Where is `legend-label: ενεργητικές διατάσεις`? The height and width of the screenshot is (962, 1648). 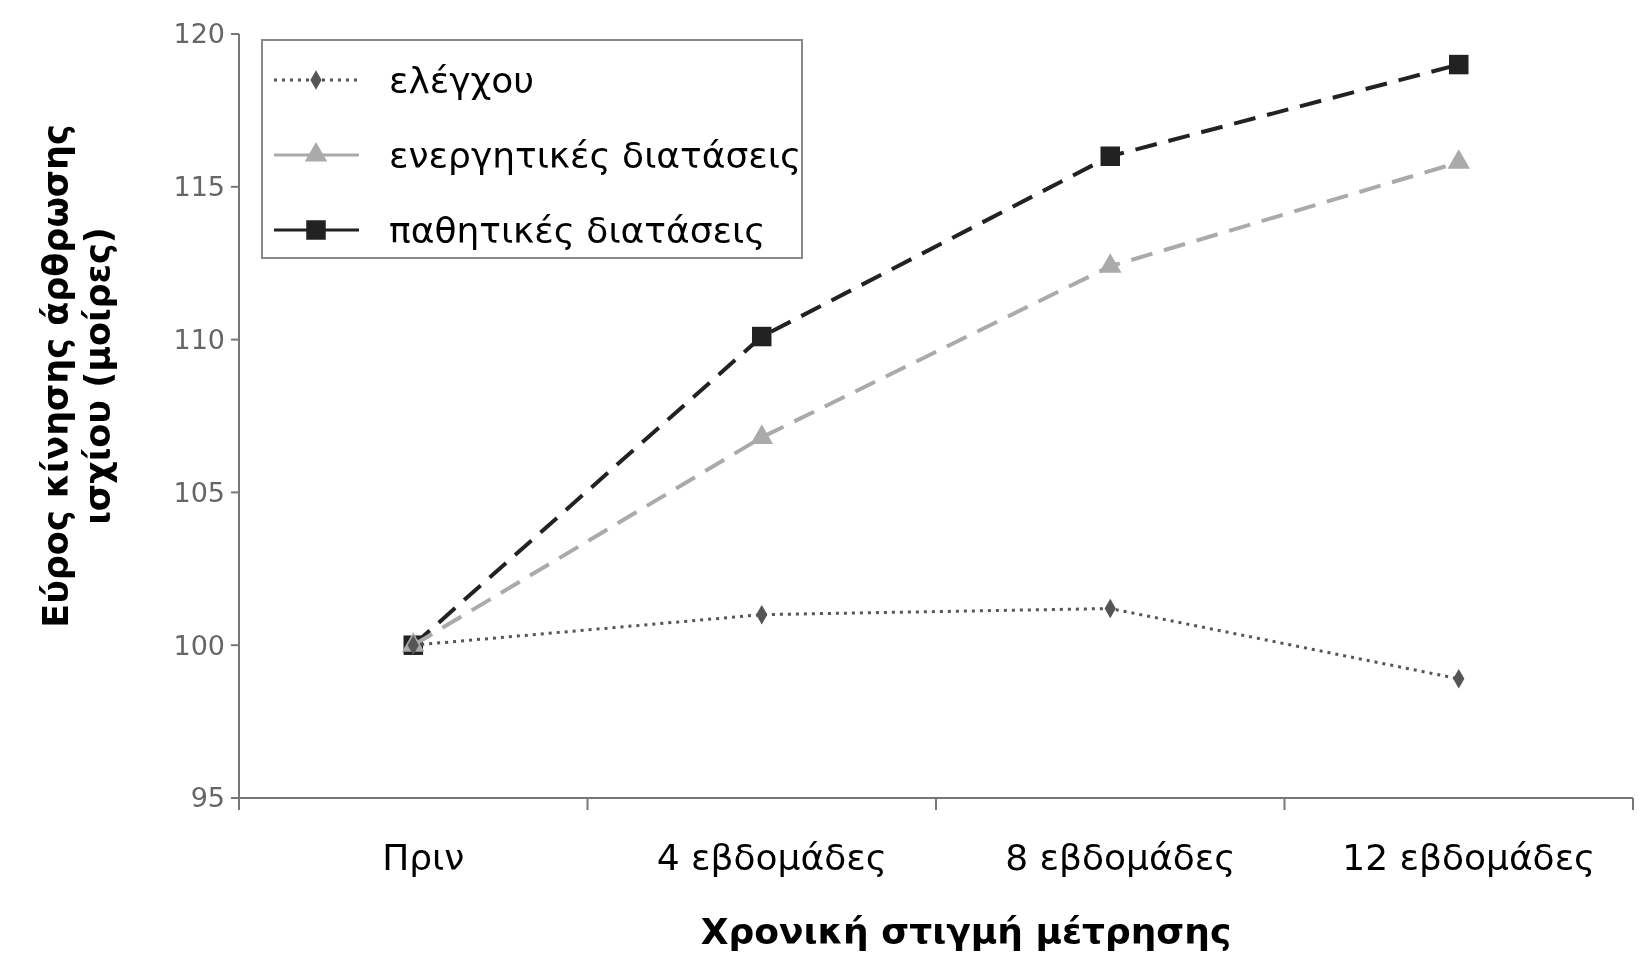
legend-label: ενεργητικές διατάσεις is located at coordinates (595, 155).